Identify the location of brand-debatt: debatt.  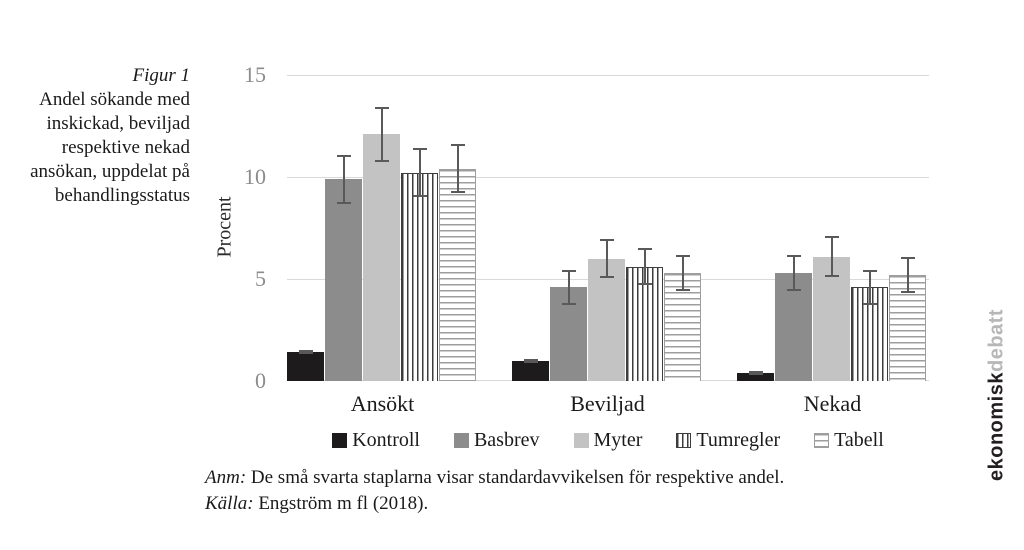
(996, 341).